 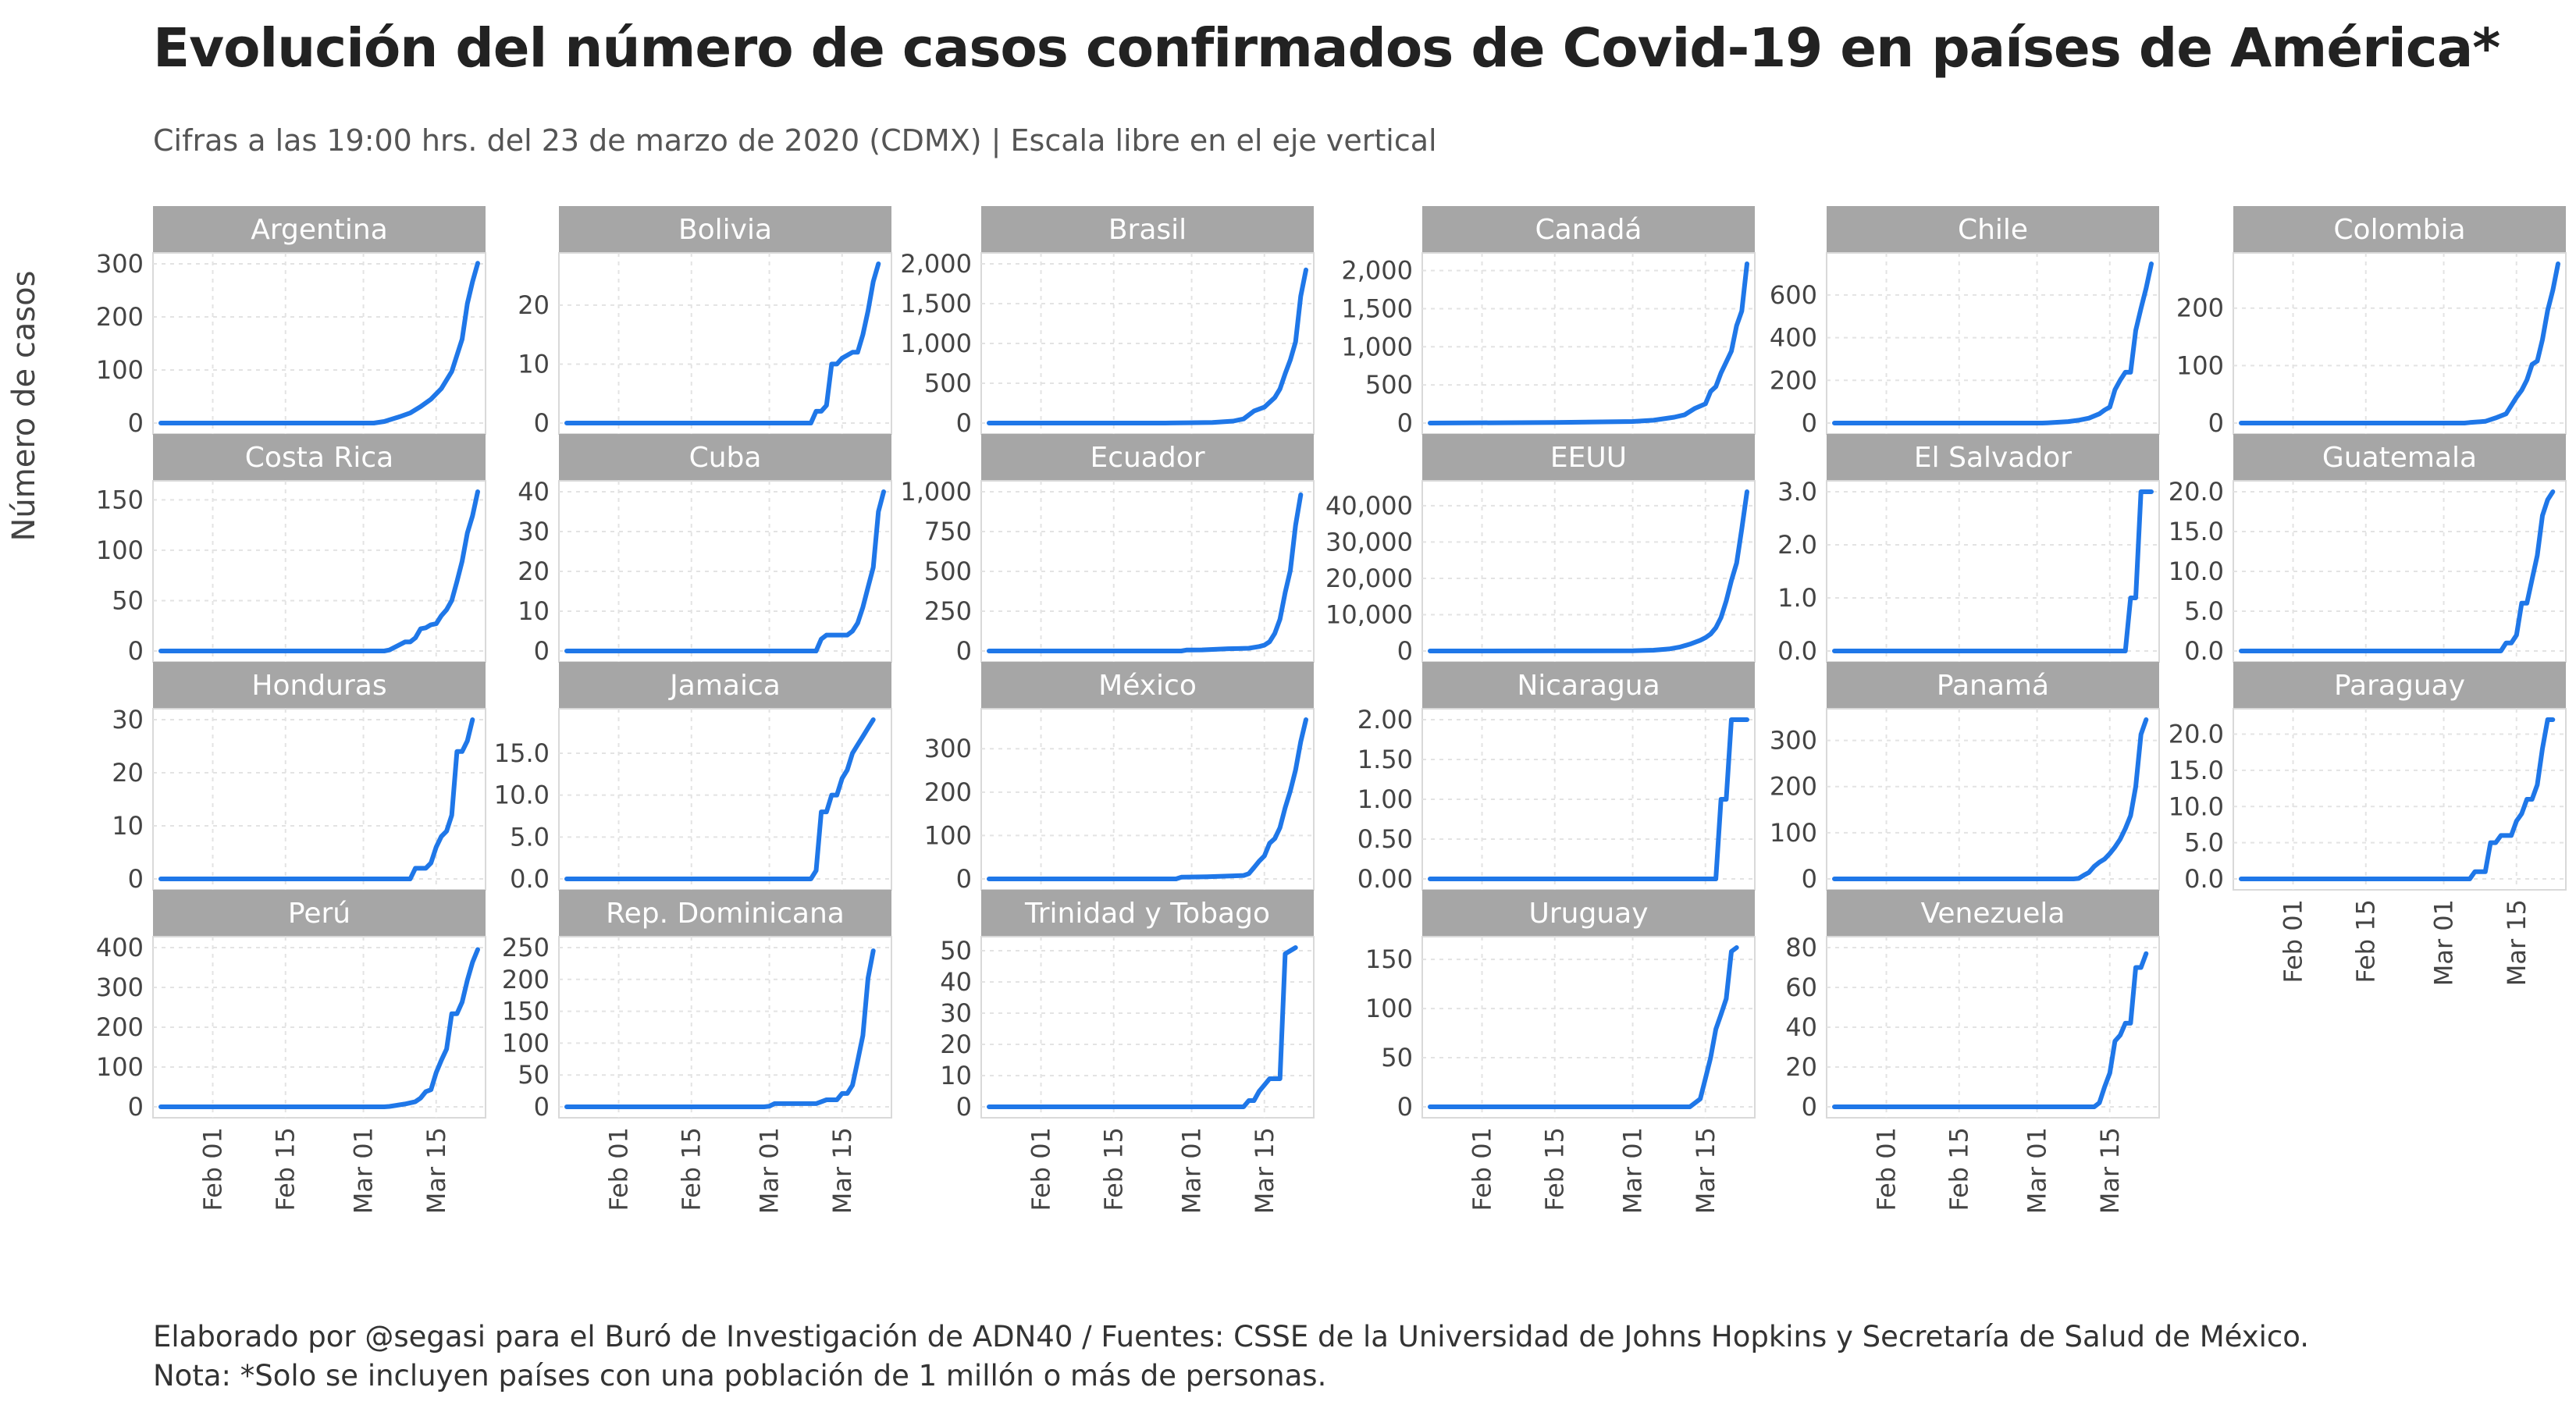 I want to click on y-tick-label: 400, so click(x=120, y=948).